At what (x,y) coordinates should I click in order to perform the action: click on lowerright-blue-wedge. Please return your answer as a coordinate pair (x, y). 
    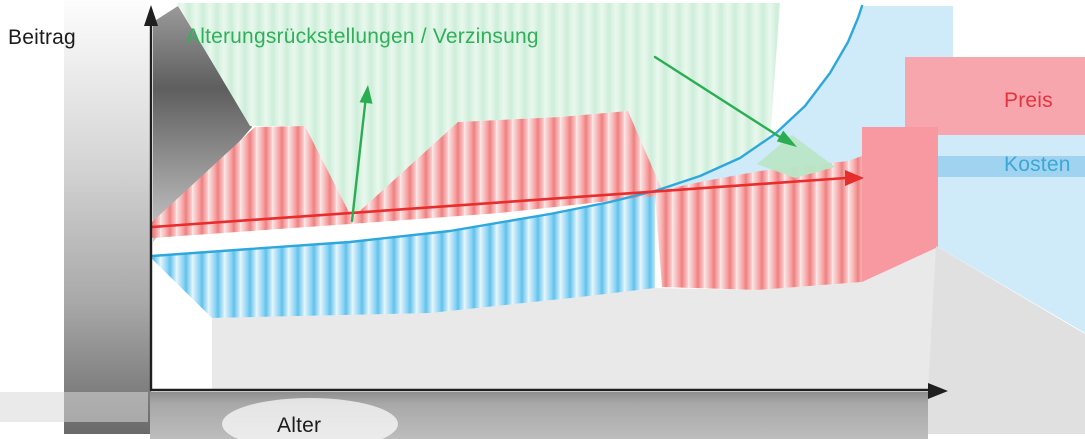
    Looking at the image, I should click on (1011, 272).